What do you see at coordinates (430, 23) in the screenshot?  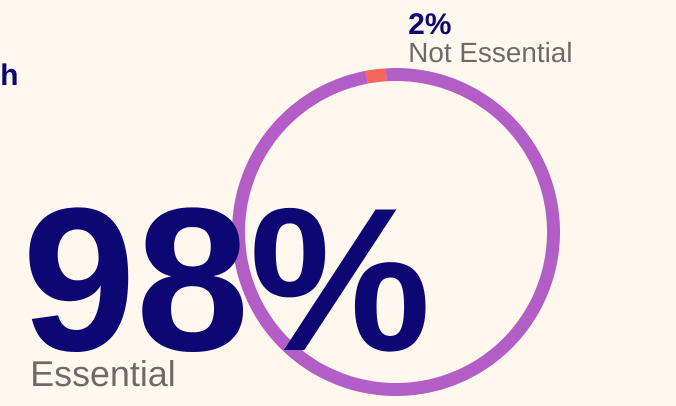 I see `data-label: 2%` at bounding box center [430, 23].